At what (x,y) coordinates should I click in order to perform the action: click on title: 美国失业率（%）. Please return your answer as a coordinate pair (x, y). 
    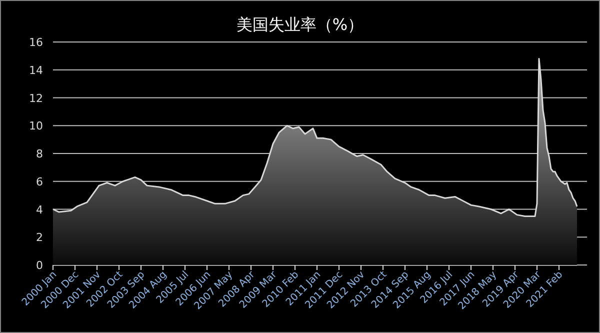
    Looking at the image, I should click on (300, 24).